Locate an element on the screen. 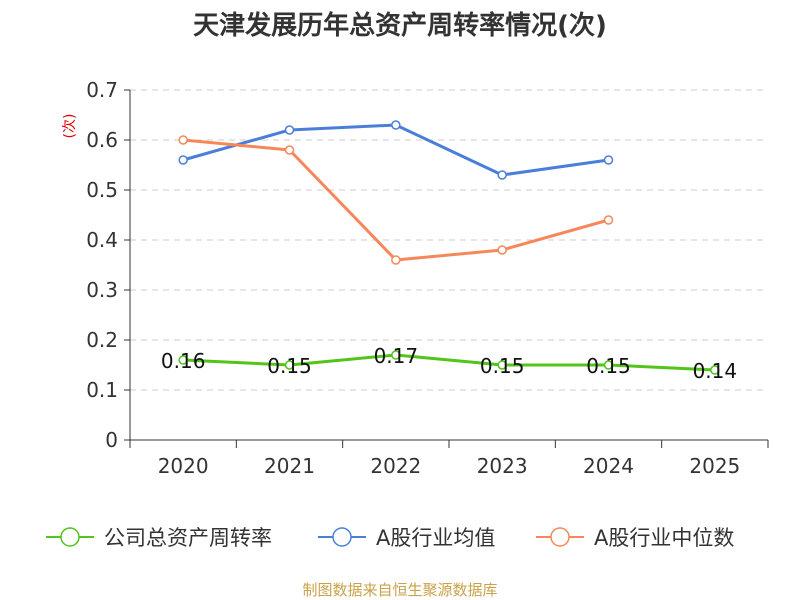  y-tick-label: 0.6 is located at coordinates (102, 140).